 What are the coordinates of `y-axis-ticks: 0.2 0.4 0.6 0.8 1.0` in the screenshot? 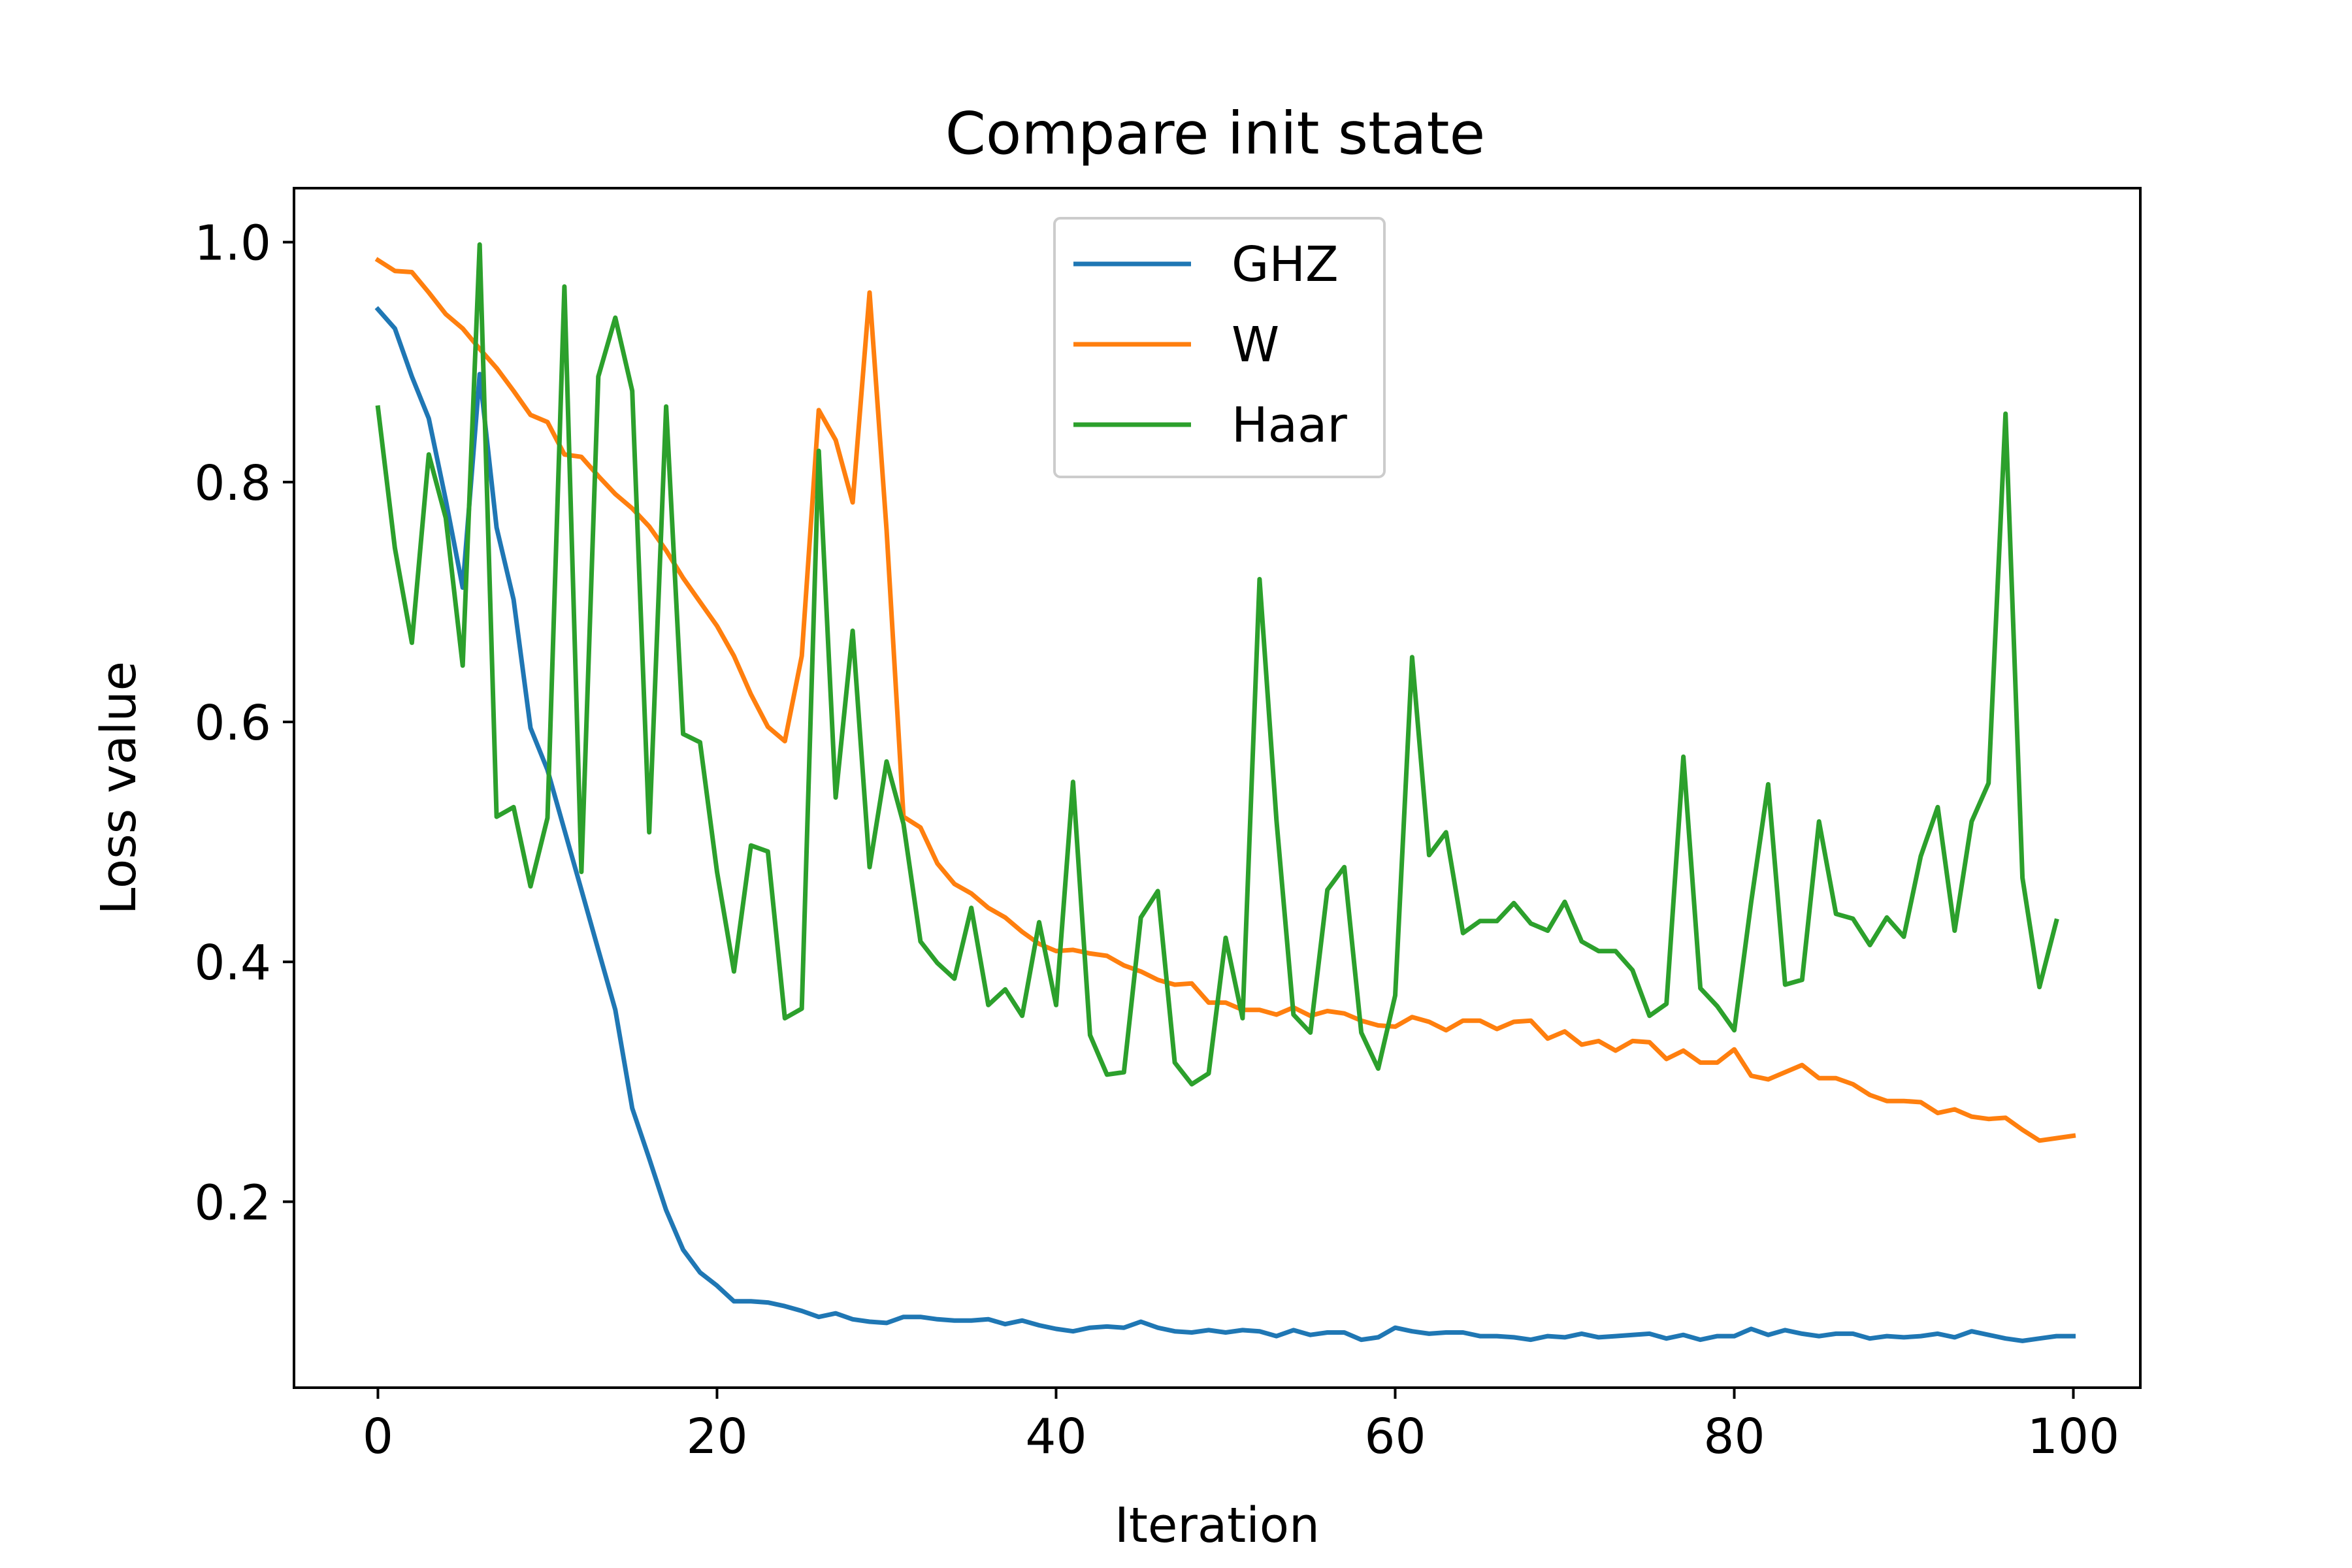 It's located at (244, 723).